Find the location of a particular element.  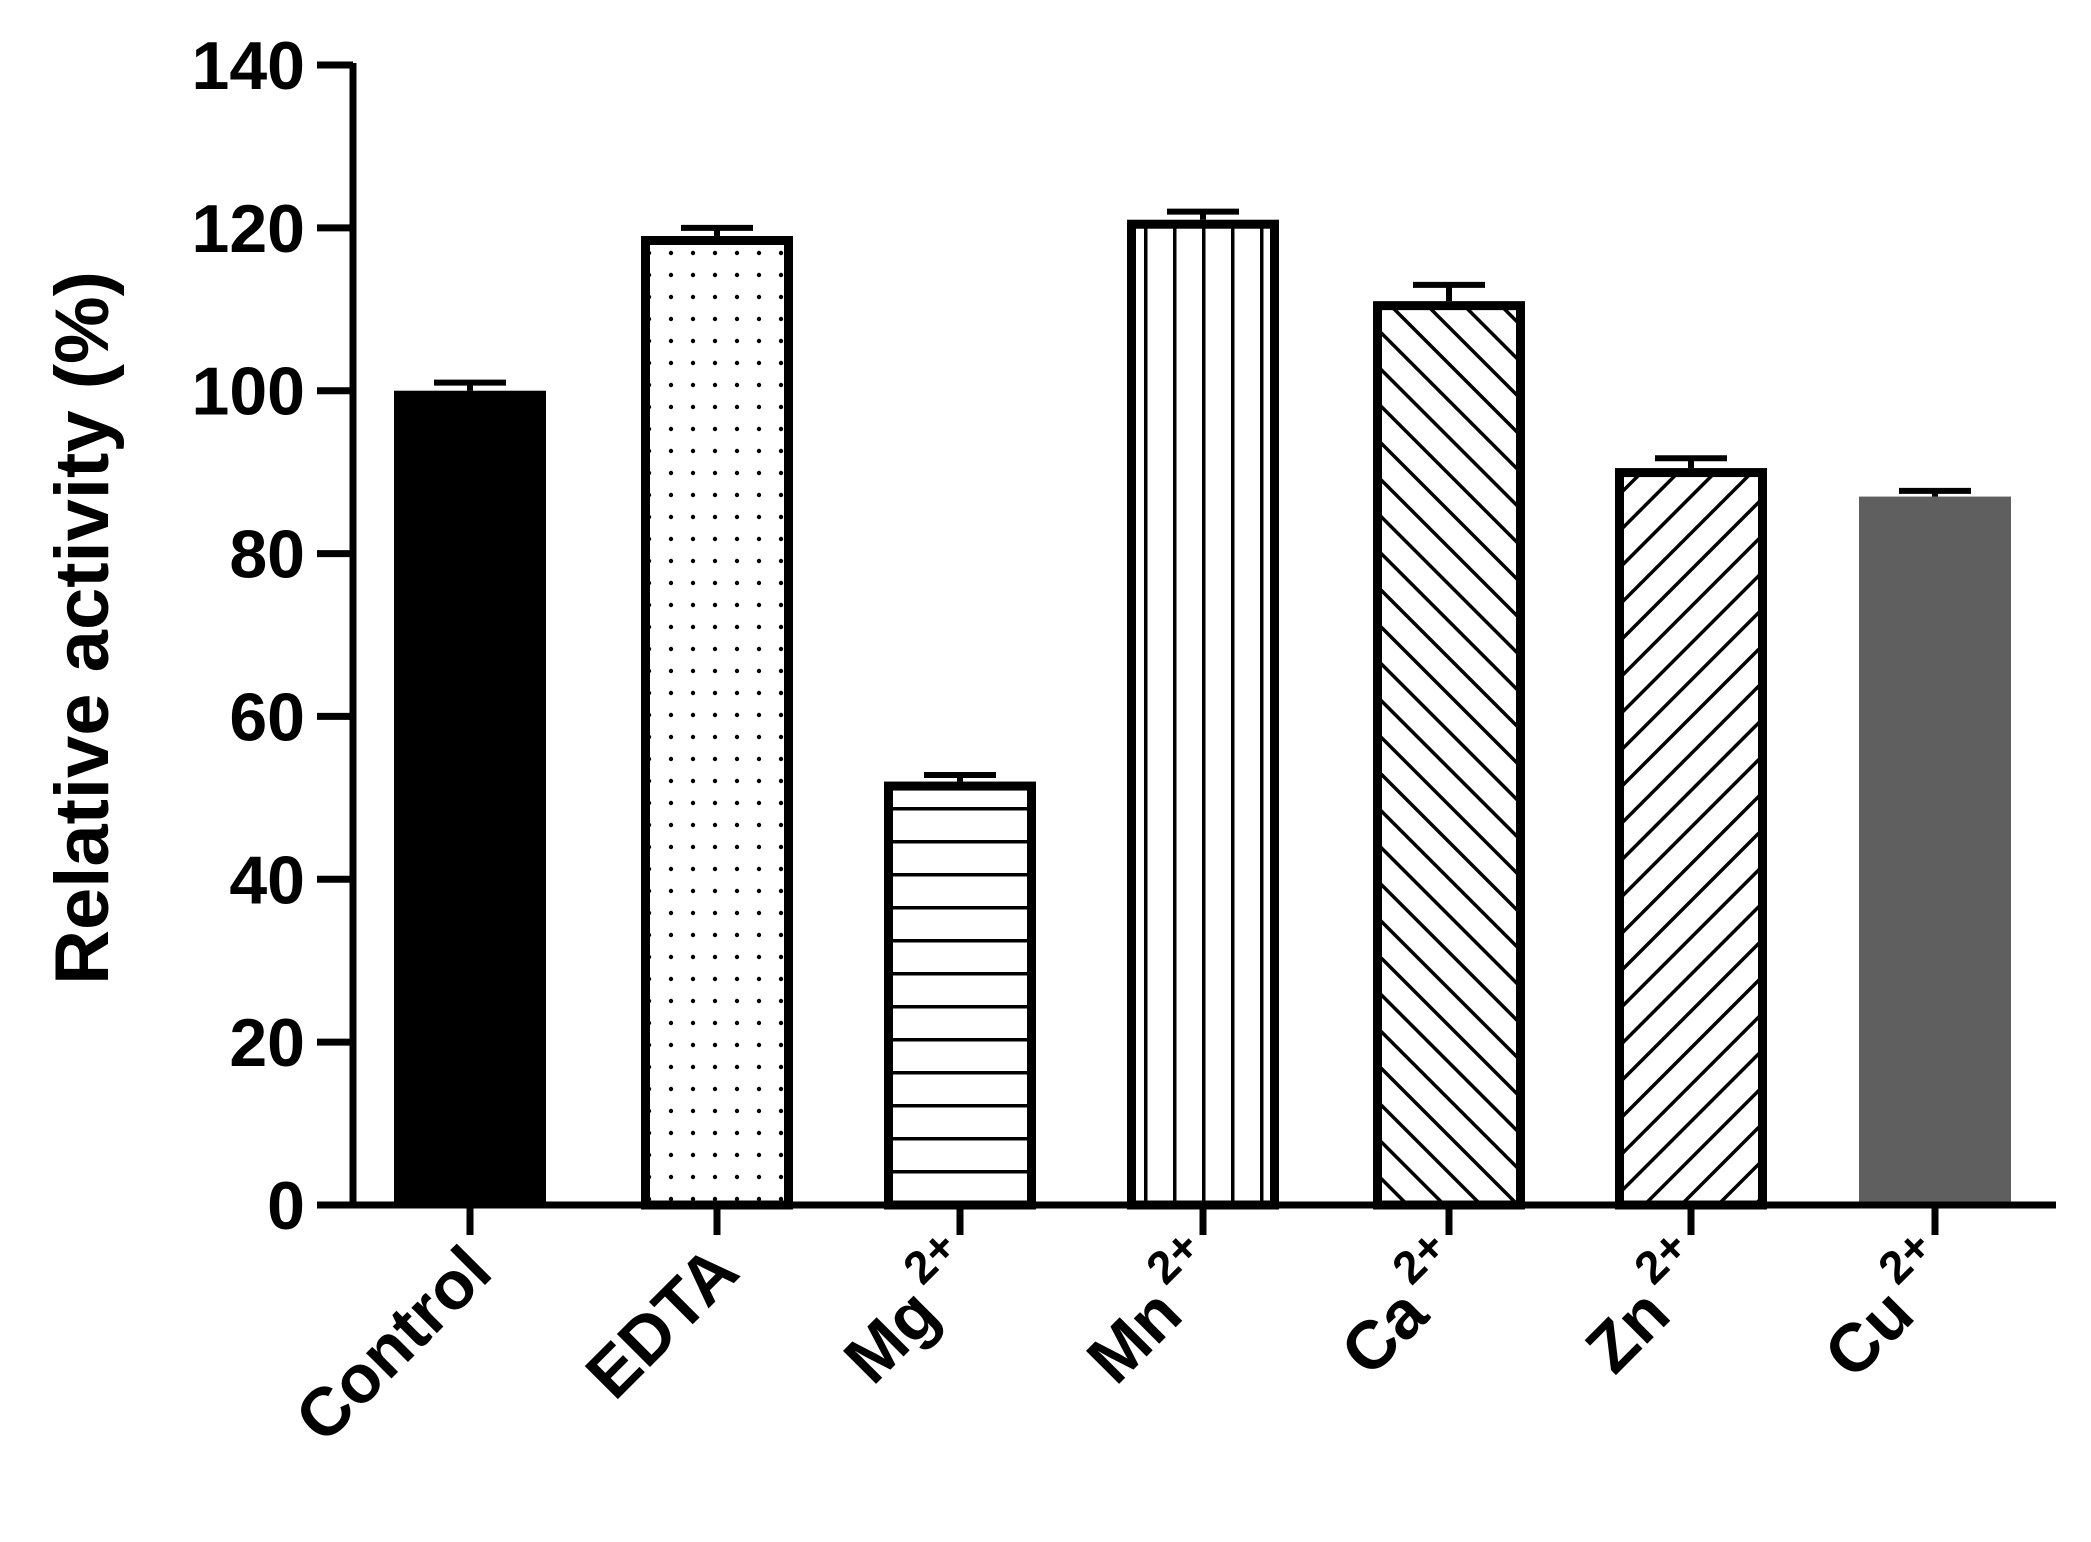

x-tick-label-group: Zn2+ is located at coordinates (1642, 1303).